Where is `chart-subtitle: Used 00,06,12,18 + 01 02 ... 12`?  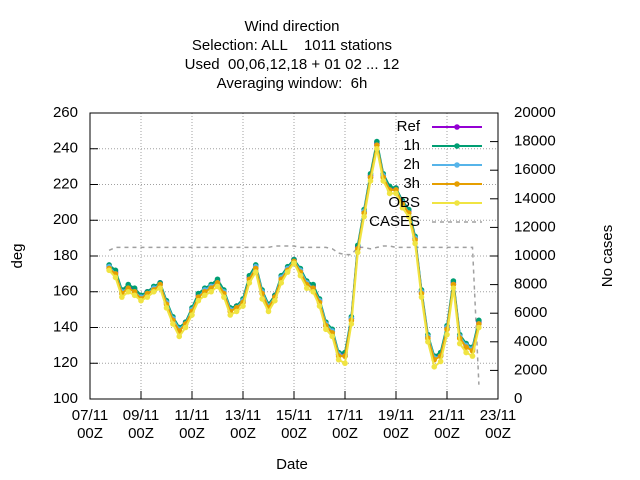 chart-subtitle: Used 00,06,12,18 + 01 02 ... 12 is located at coordinates (292, 64).